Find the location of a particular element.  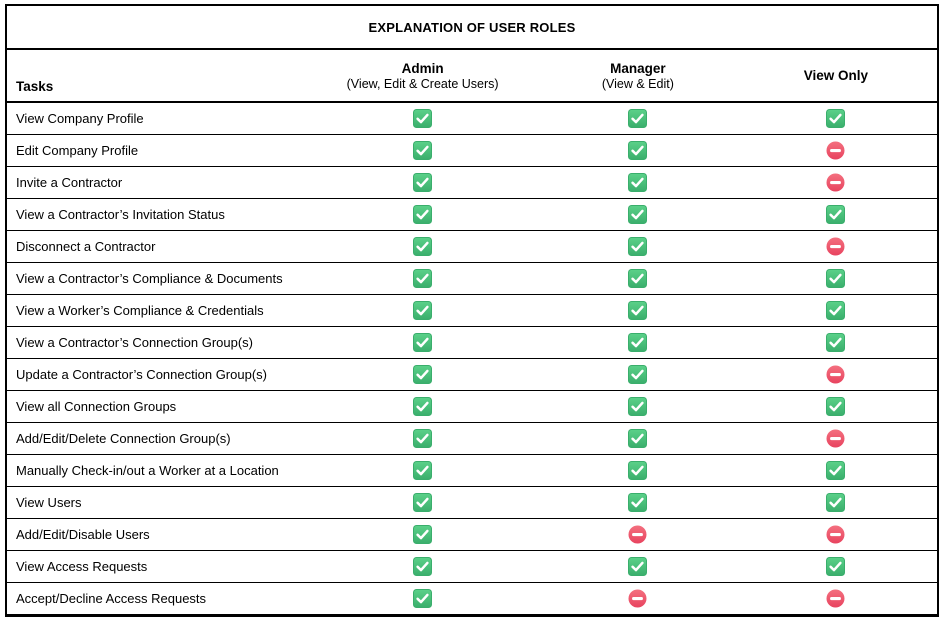

page-title: EXPLANATION OF USER ROLES is located at coordinates (472, 27).